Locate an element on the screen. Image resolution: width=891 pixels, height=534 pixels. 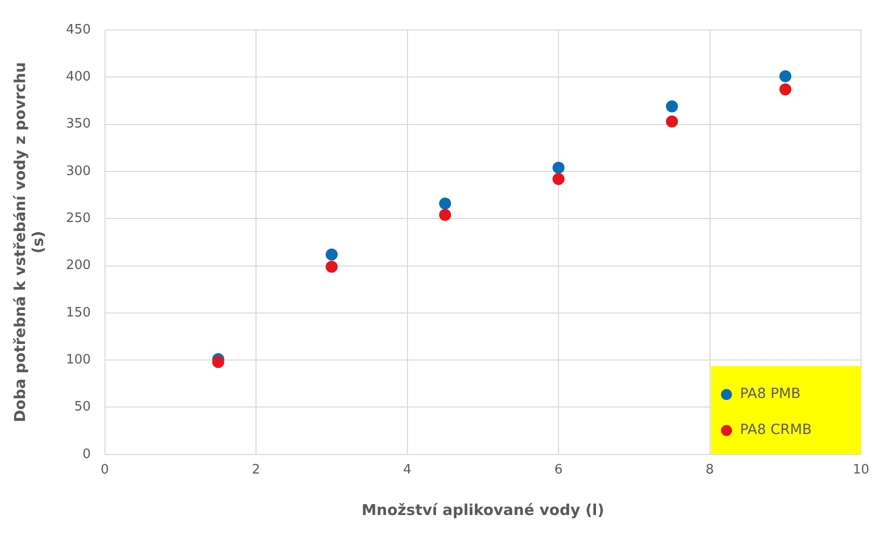
y-tick-label: 350 is located at coordinates (78, 124).